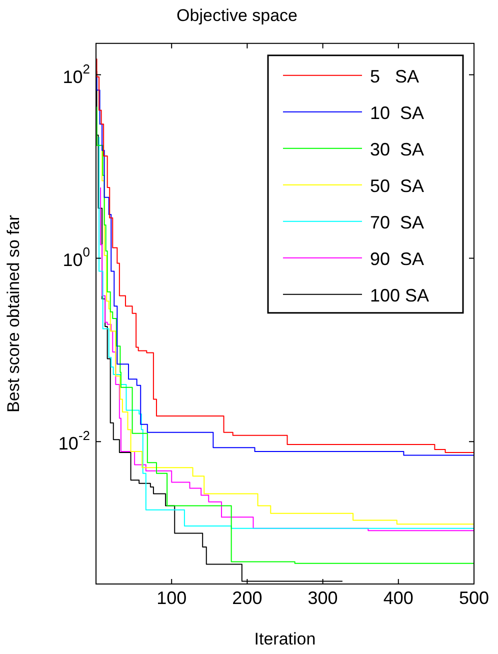  What do you see at coordinates (323, 598) in the screenshot?
I see `x-tick-label: 300` at bounding box center [323, 598].